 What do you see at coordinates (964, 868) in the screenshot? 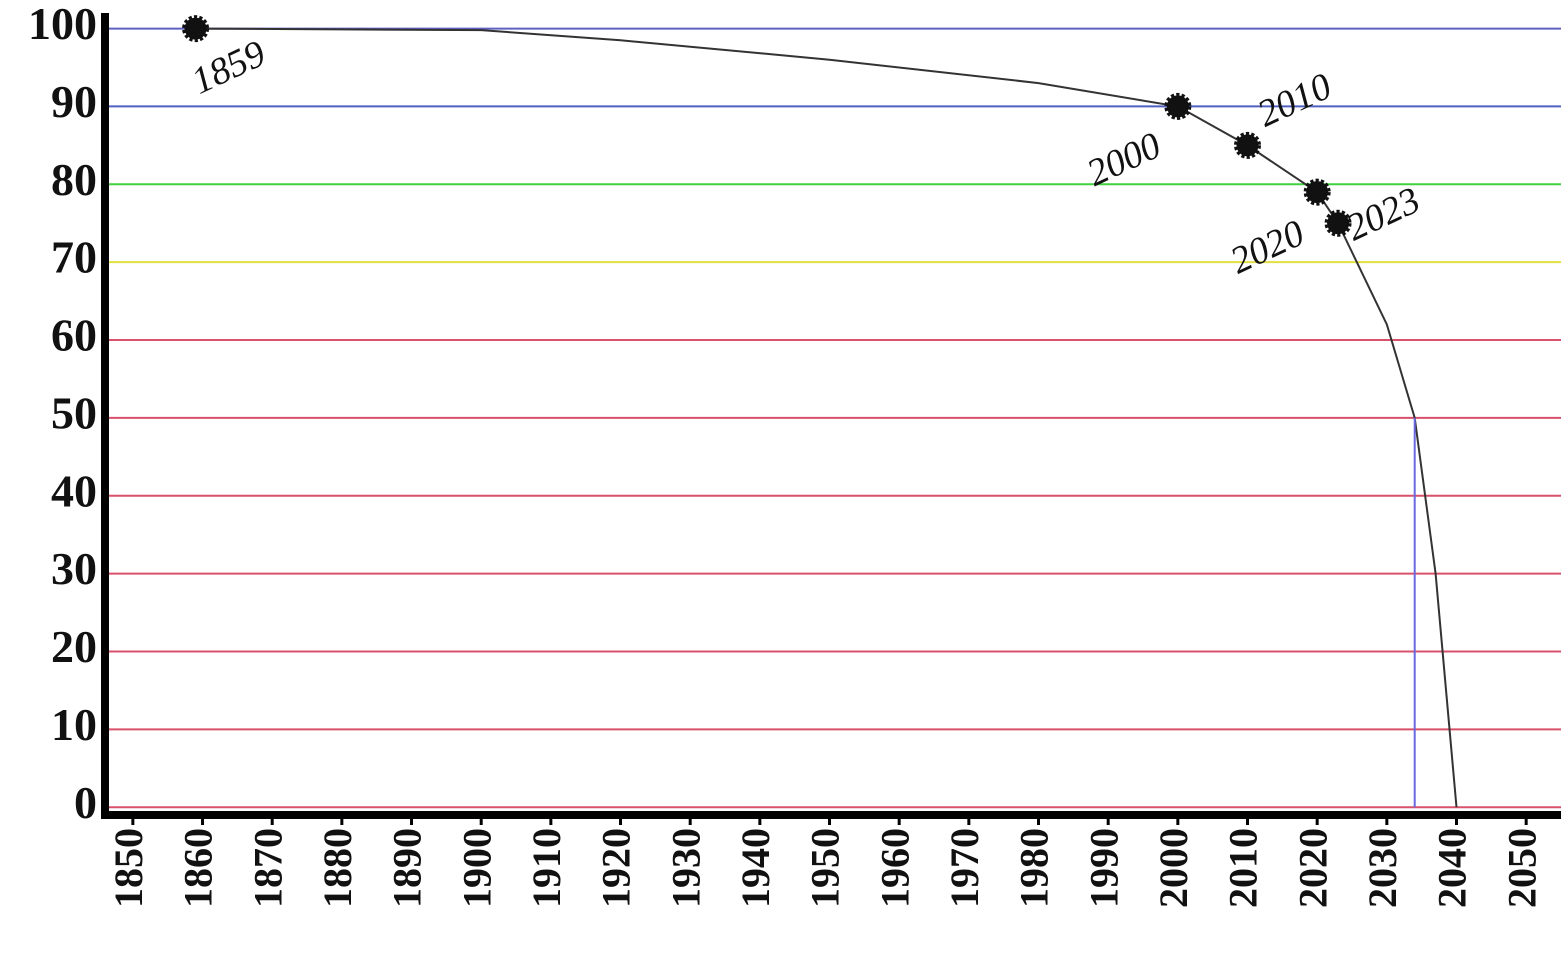
I see `x-tick-label: 1970` at bounding box center [964, 868].